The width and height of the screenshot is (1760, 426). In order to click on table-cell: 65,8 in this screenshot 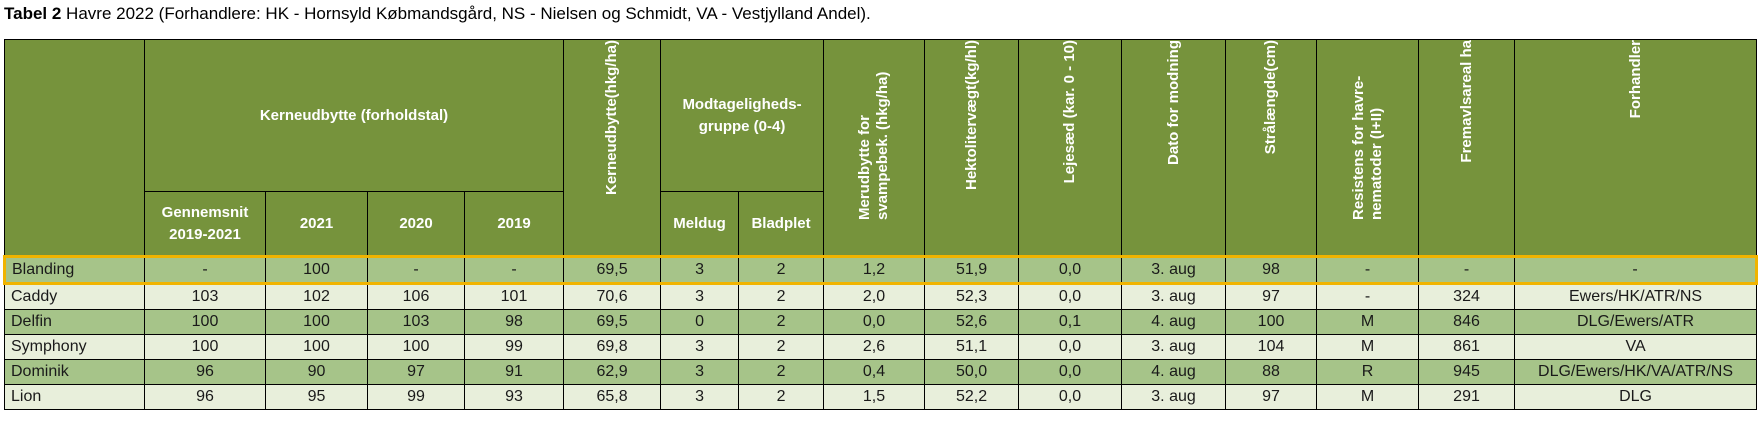, I will do `click(612, 397)`.